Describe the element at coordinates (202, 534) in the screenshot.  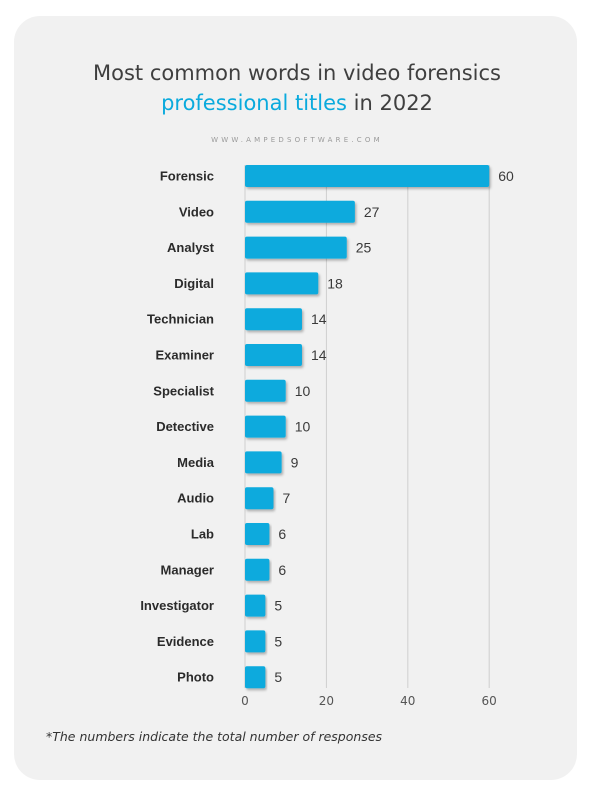
I see `category-label-lab: Lab` at that location.